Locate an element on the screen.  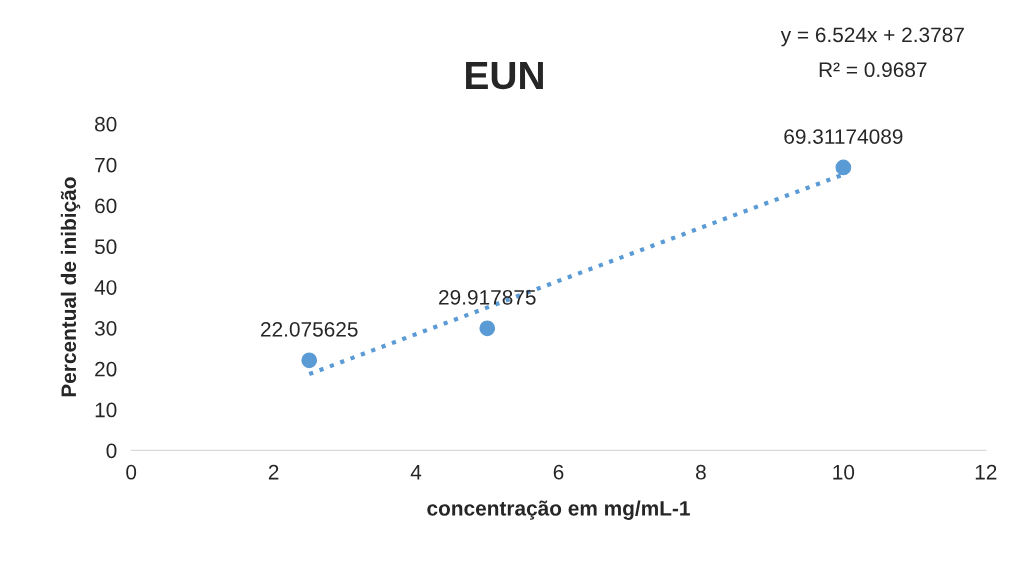
y-tick-label: 70 is located at coordinates (106, 165).